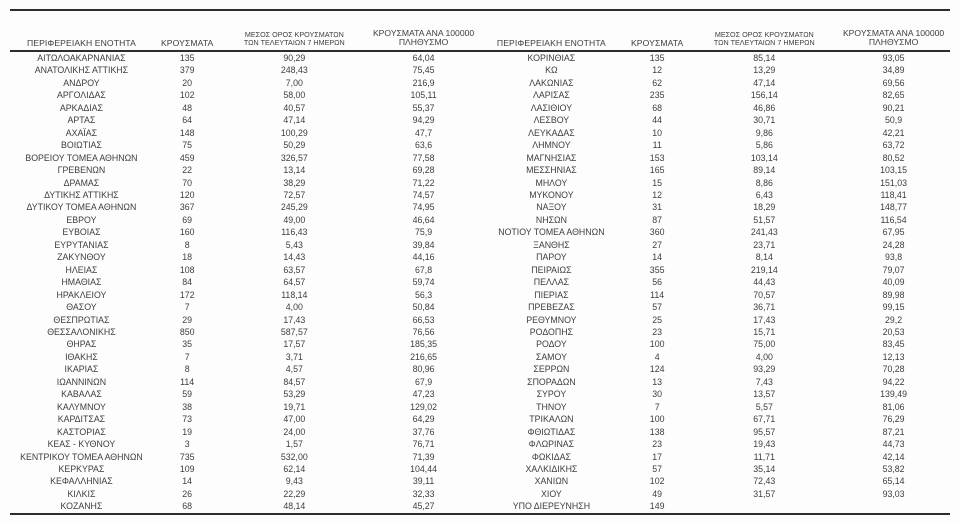 The width and height of the screenshot is (960, 522). What do you see at coordinates (764, 107) in the screenshot?
I see `avg7-cell: 46,86` at bounding box center [764, 107].